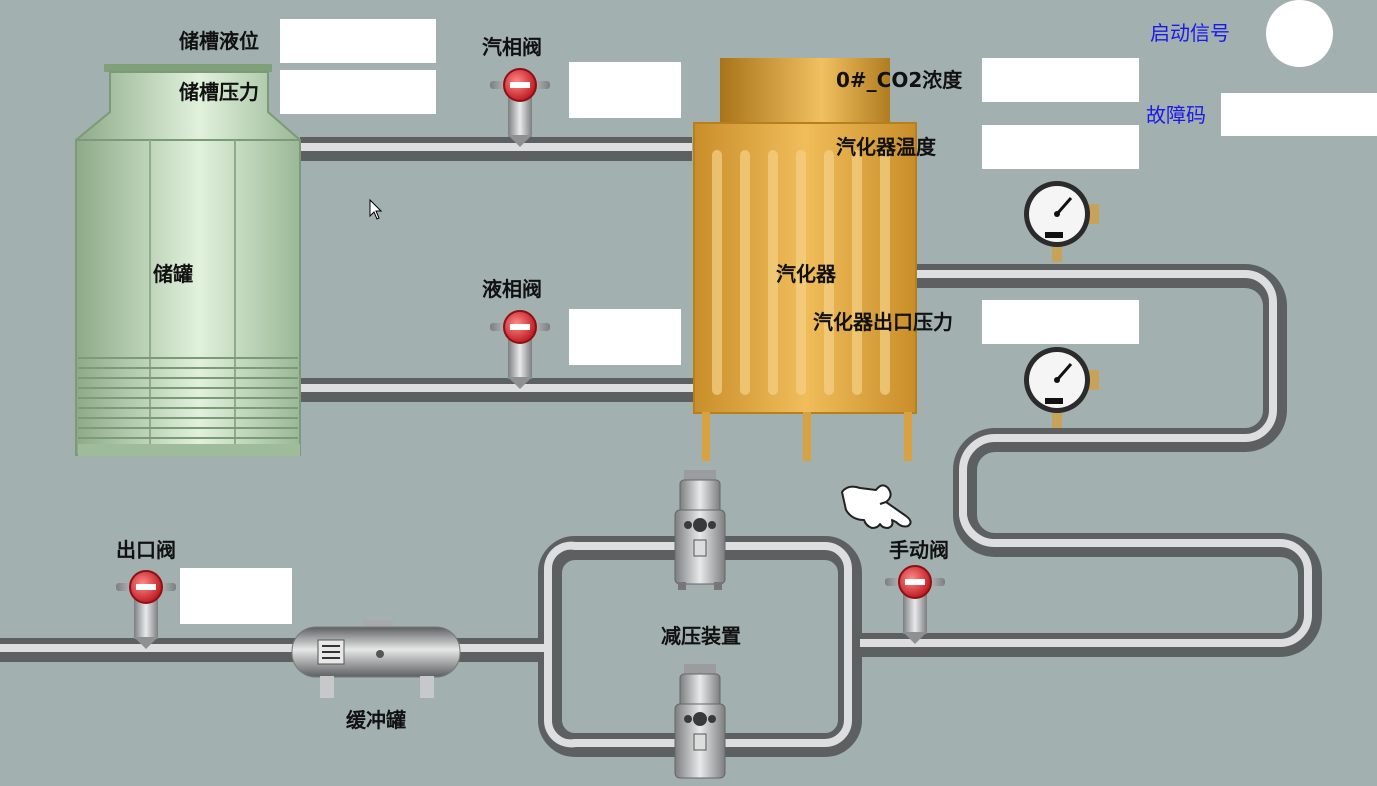 This screenshot has width=1377, height=786. What do you see at coordinates (520, 349) in the screenshot?
I see `liquid-valve` at bounding box center [520, 349].